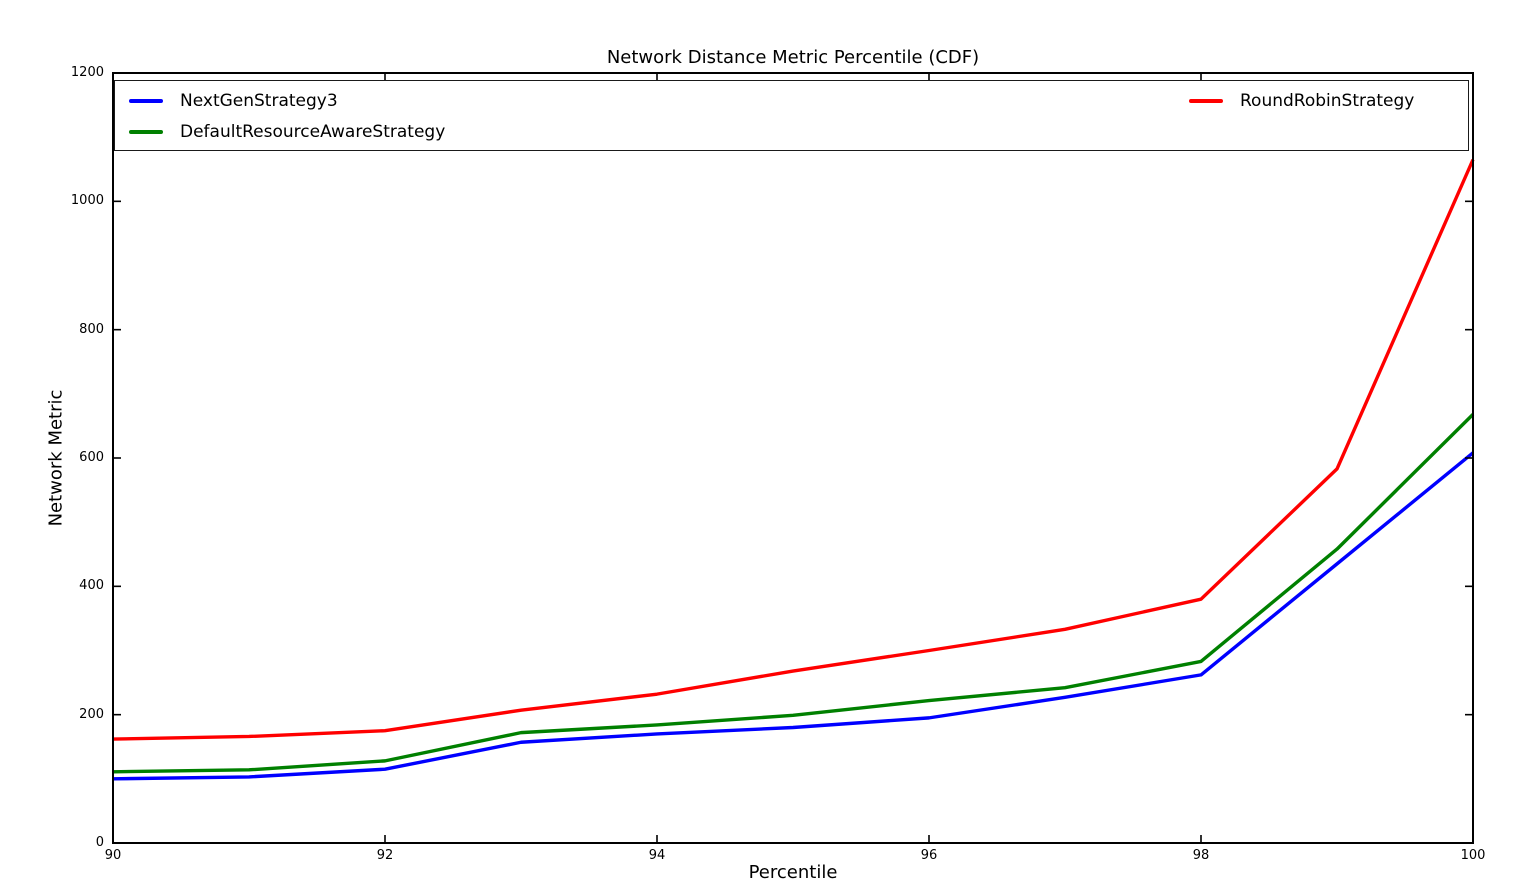  Describe the element at coordinates (99, 842) in the screenshot. I see `y-tick-label: 0` at that location.